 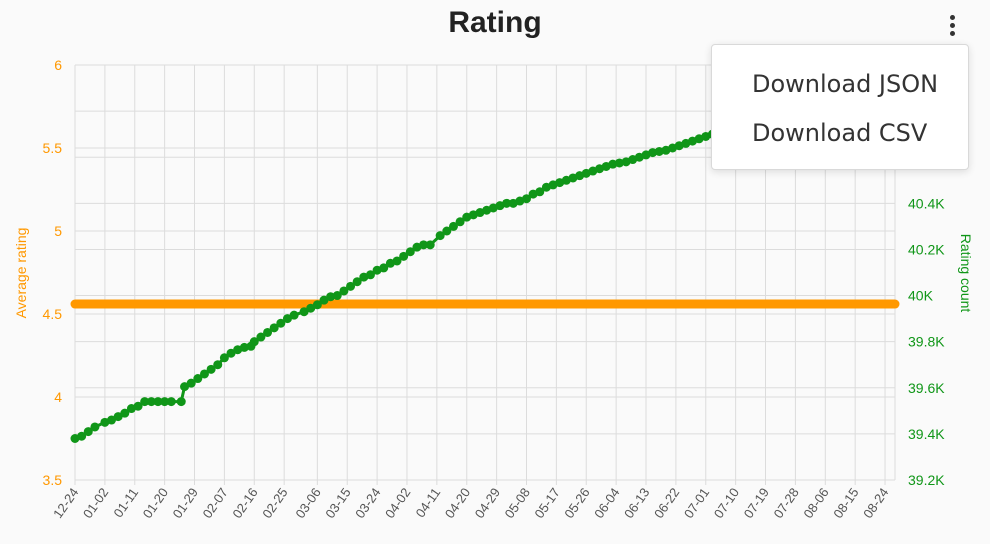 What do you see at coordinates (307, 503) in the screenshot?
I see `x-tick-label: 03-06` at bounding box center [307, 503].